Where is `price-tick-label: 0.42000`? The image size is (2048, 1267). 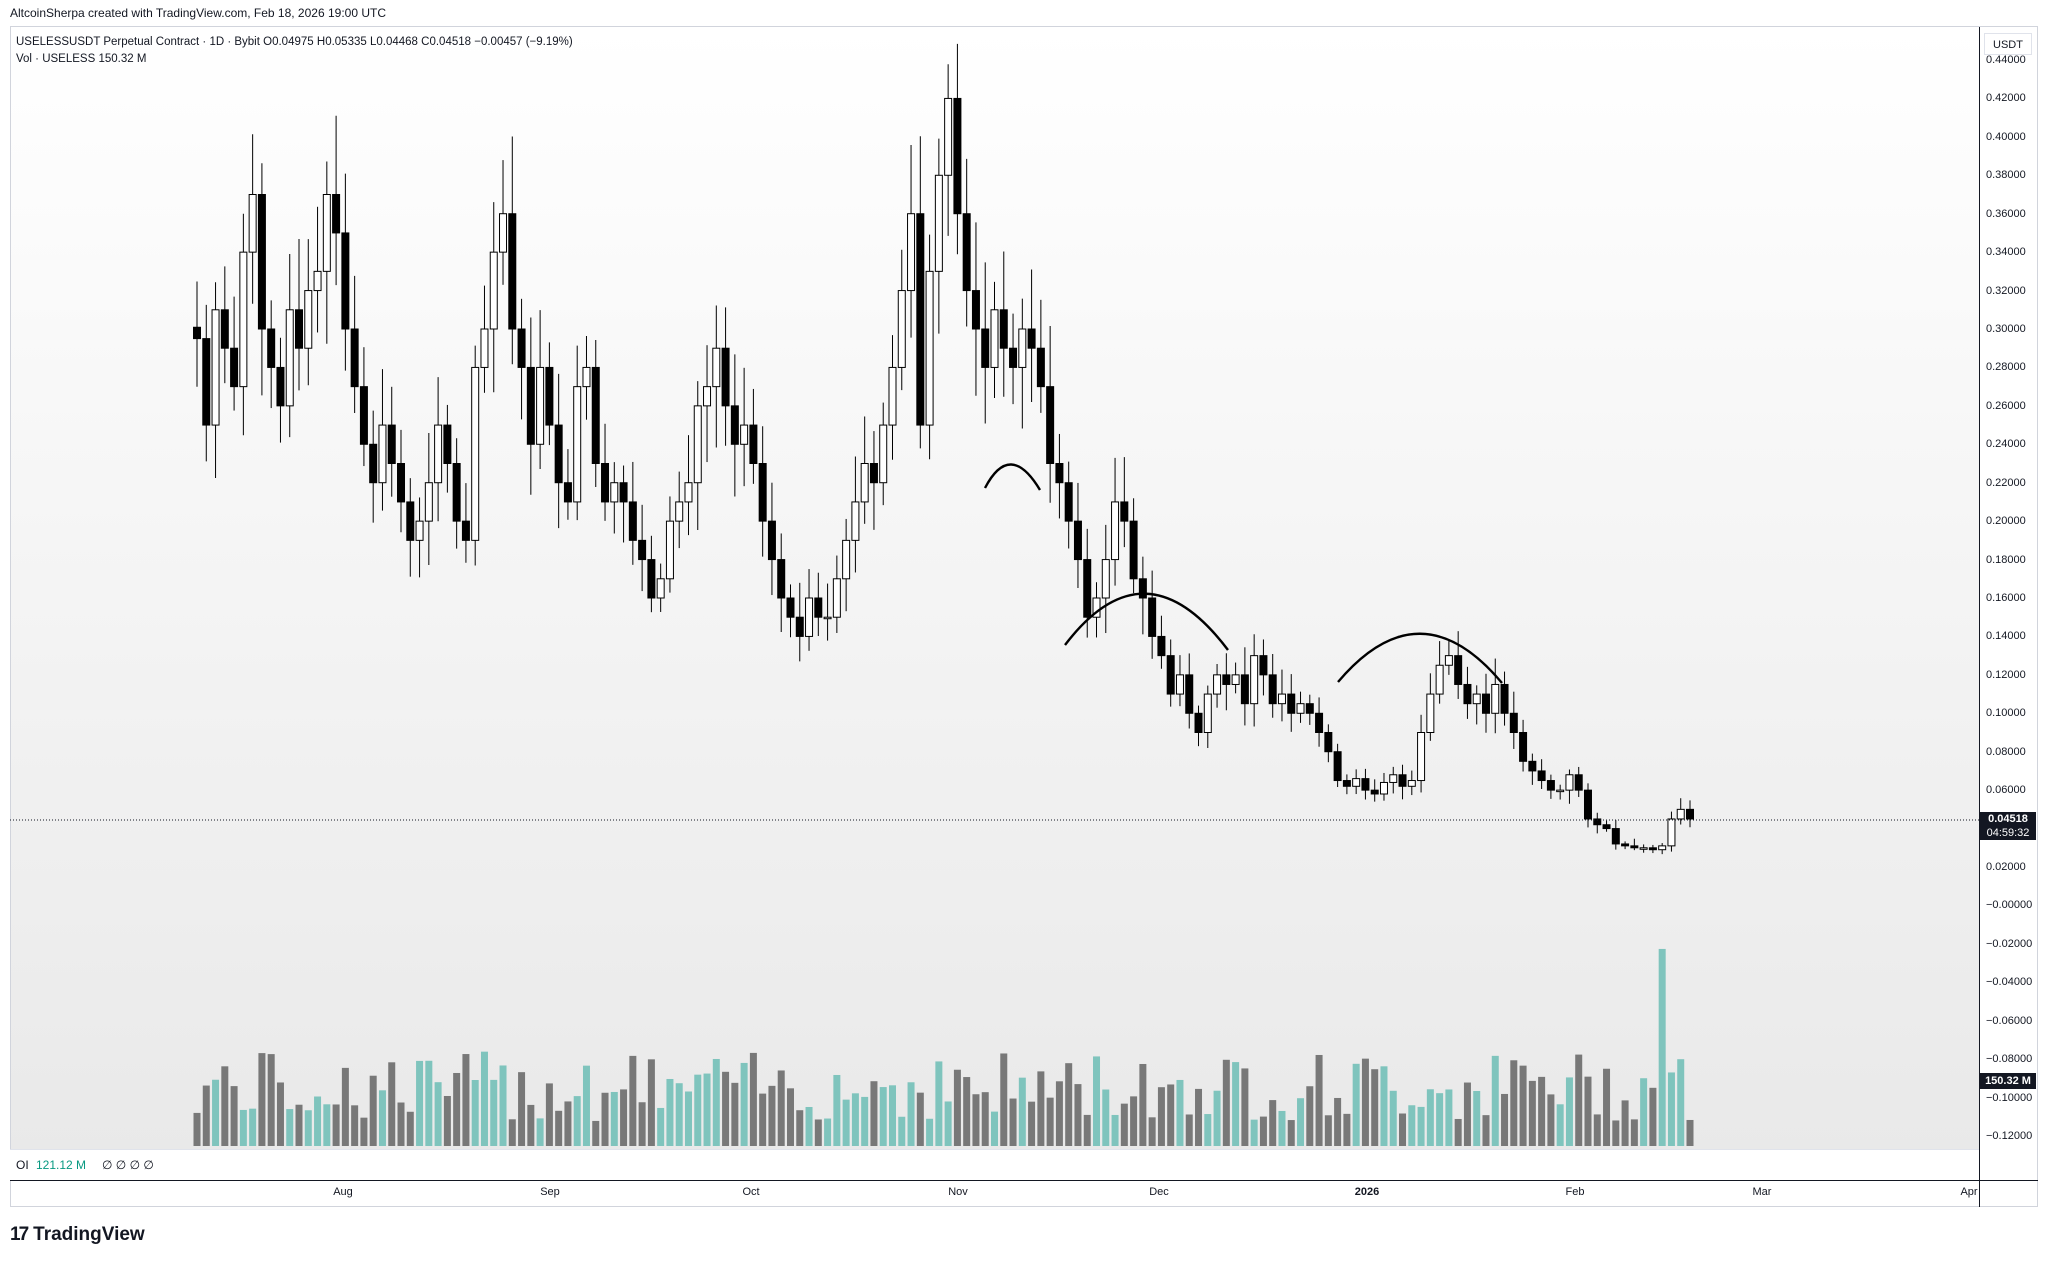 price-tick-label: 0.42000 is located at coordinates (2006, 98).